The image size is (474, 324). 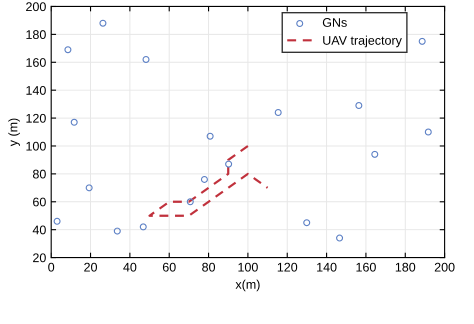 What do you see at coordinates (36, 7) in the screenshot?
I see `y-tick-label: 200` at bounding box center [36, 7].